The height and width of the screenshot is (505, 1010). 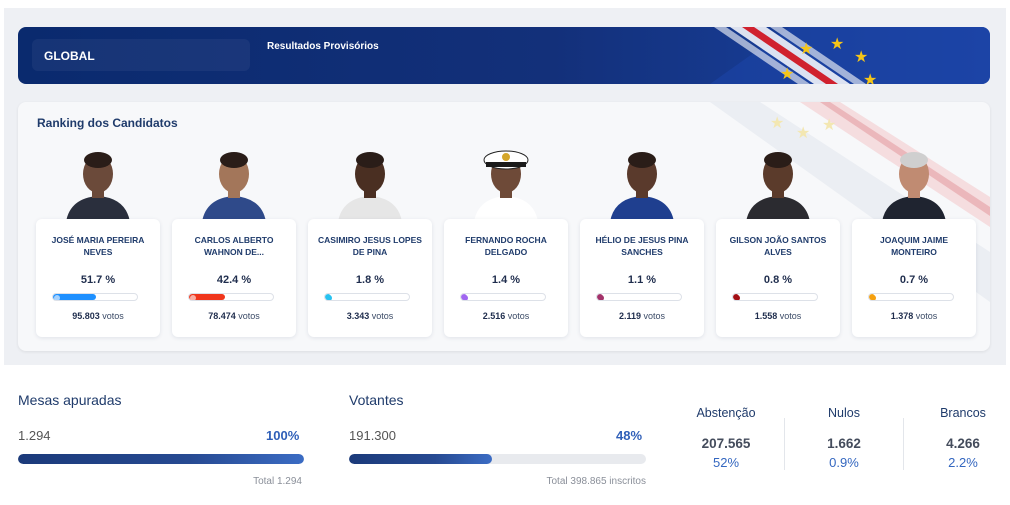 I want to click on mesas-progress-bar, so click(x=161, y=459).